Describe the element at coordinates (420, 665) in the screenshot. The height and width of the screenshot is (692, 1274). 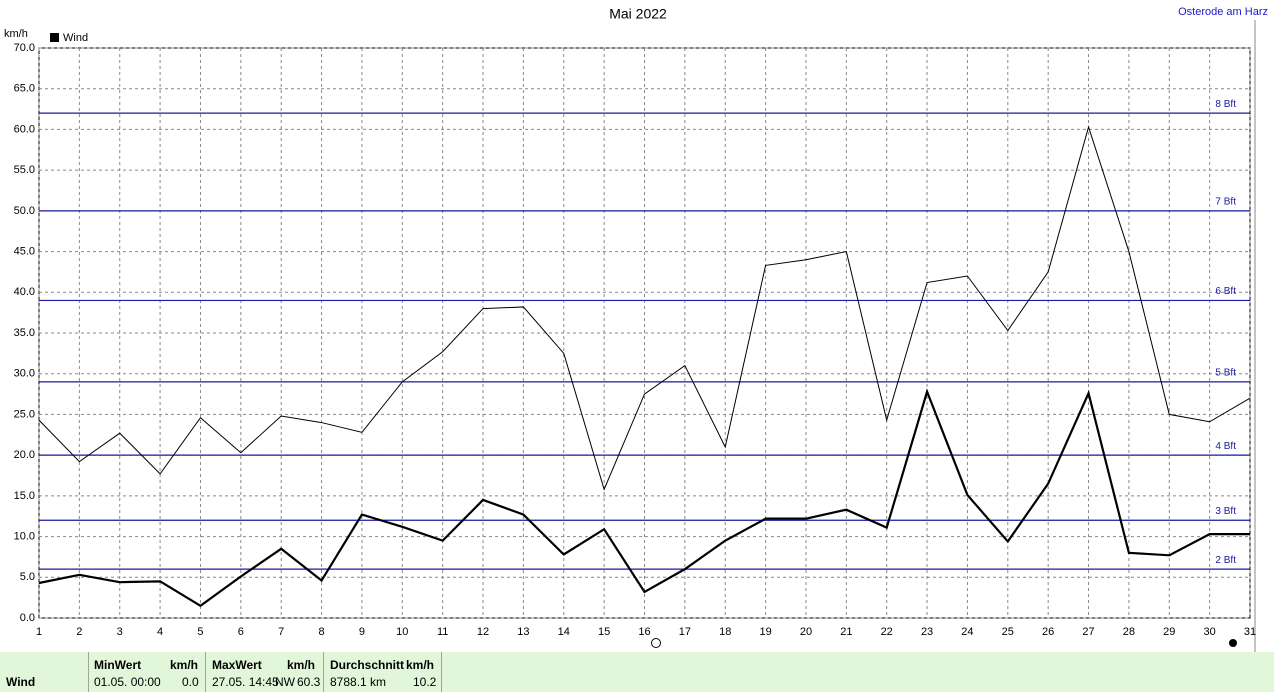
I see `avg-unit: km/h` at that location.